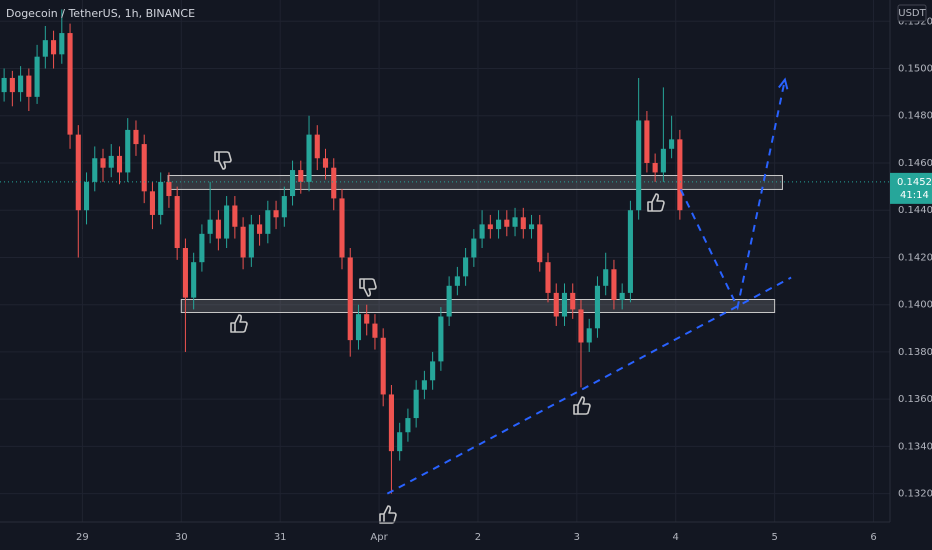 The image size is (932, 550). What do you see at coordinates (915, 399) in the screenshot?
I see `y-tick-label: 0.1360` at bounding box center [915, 399].